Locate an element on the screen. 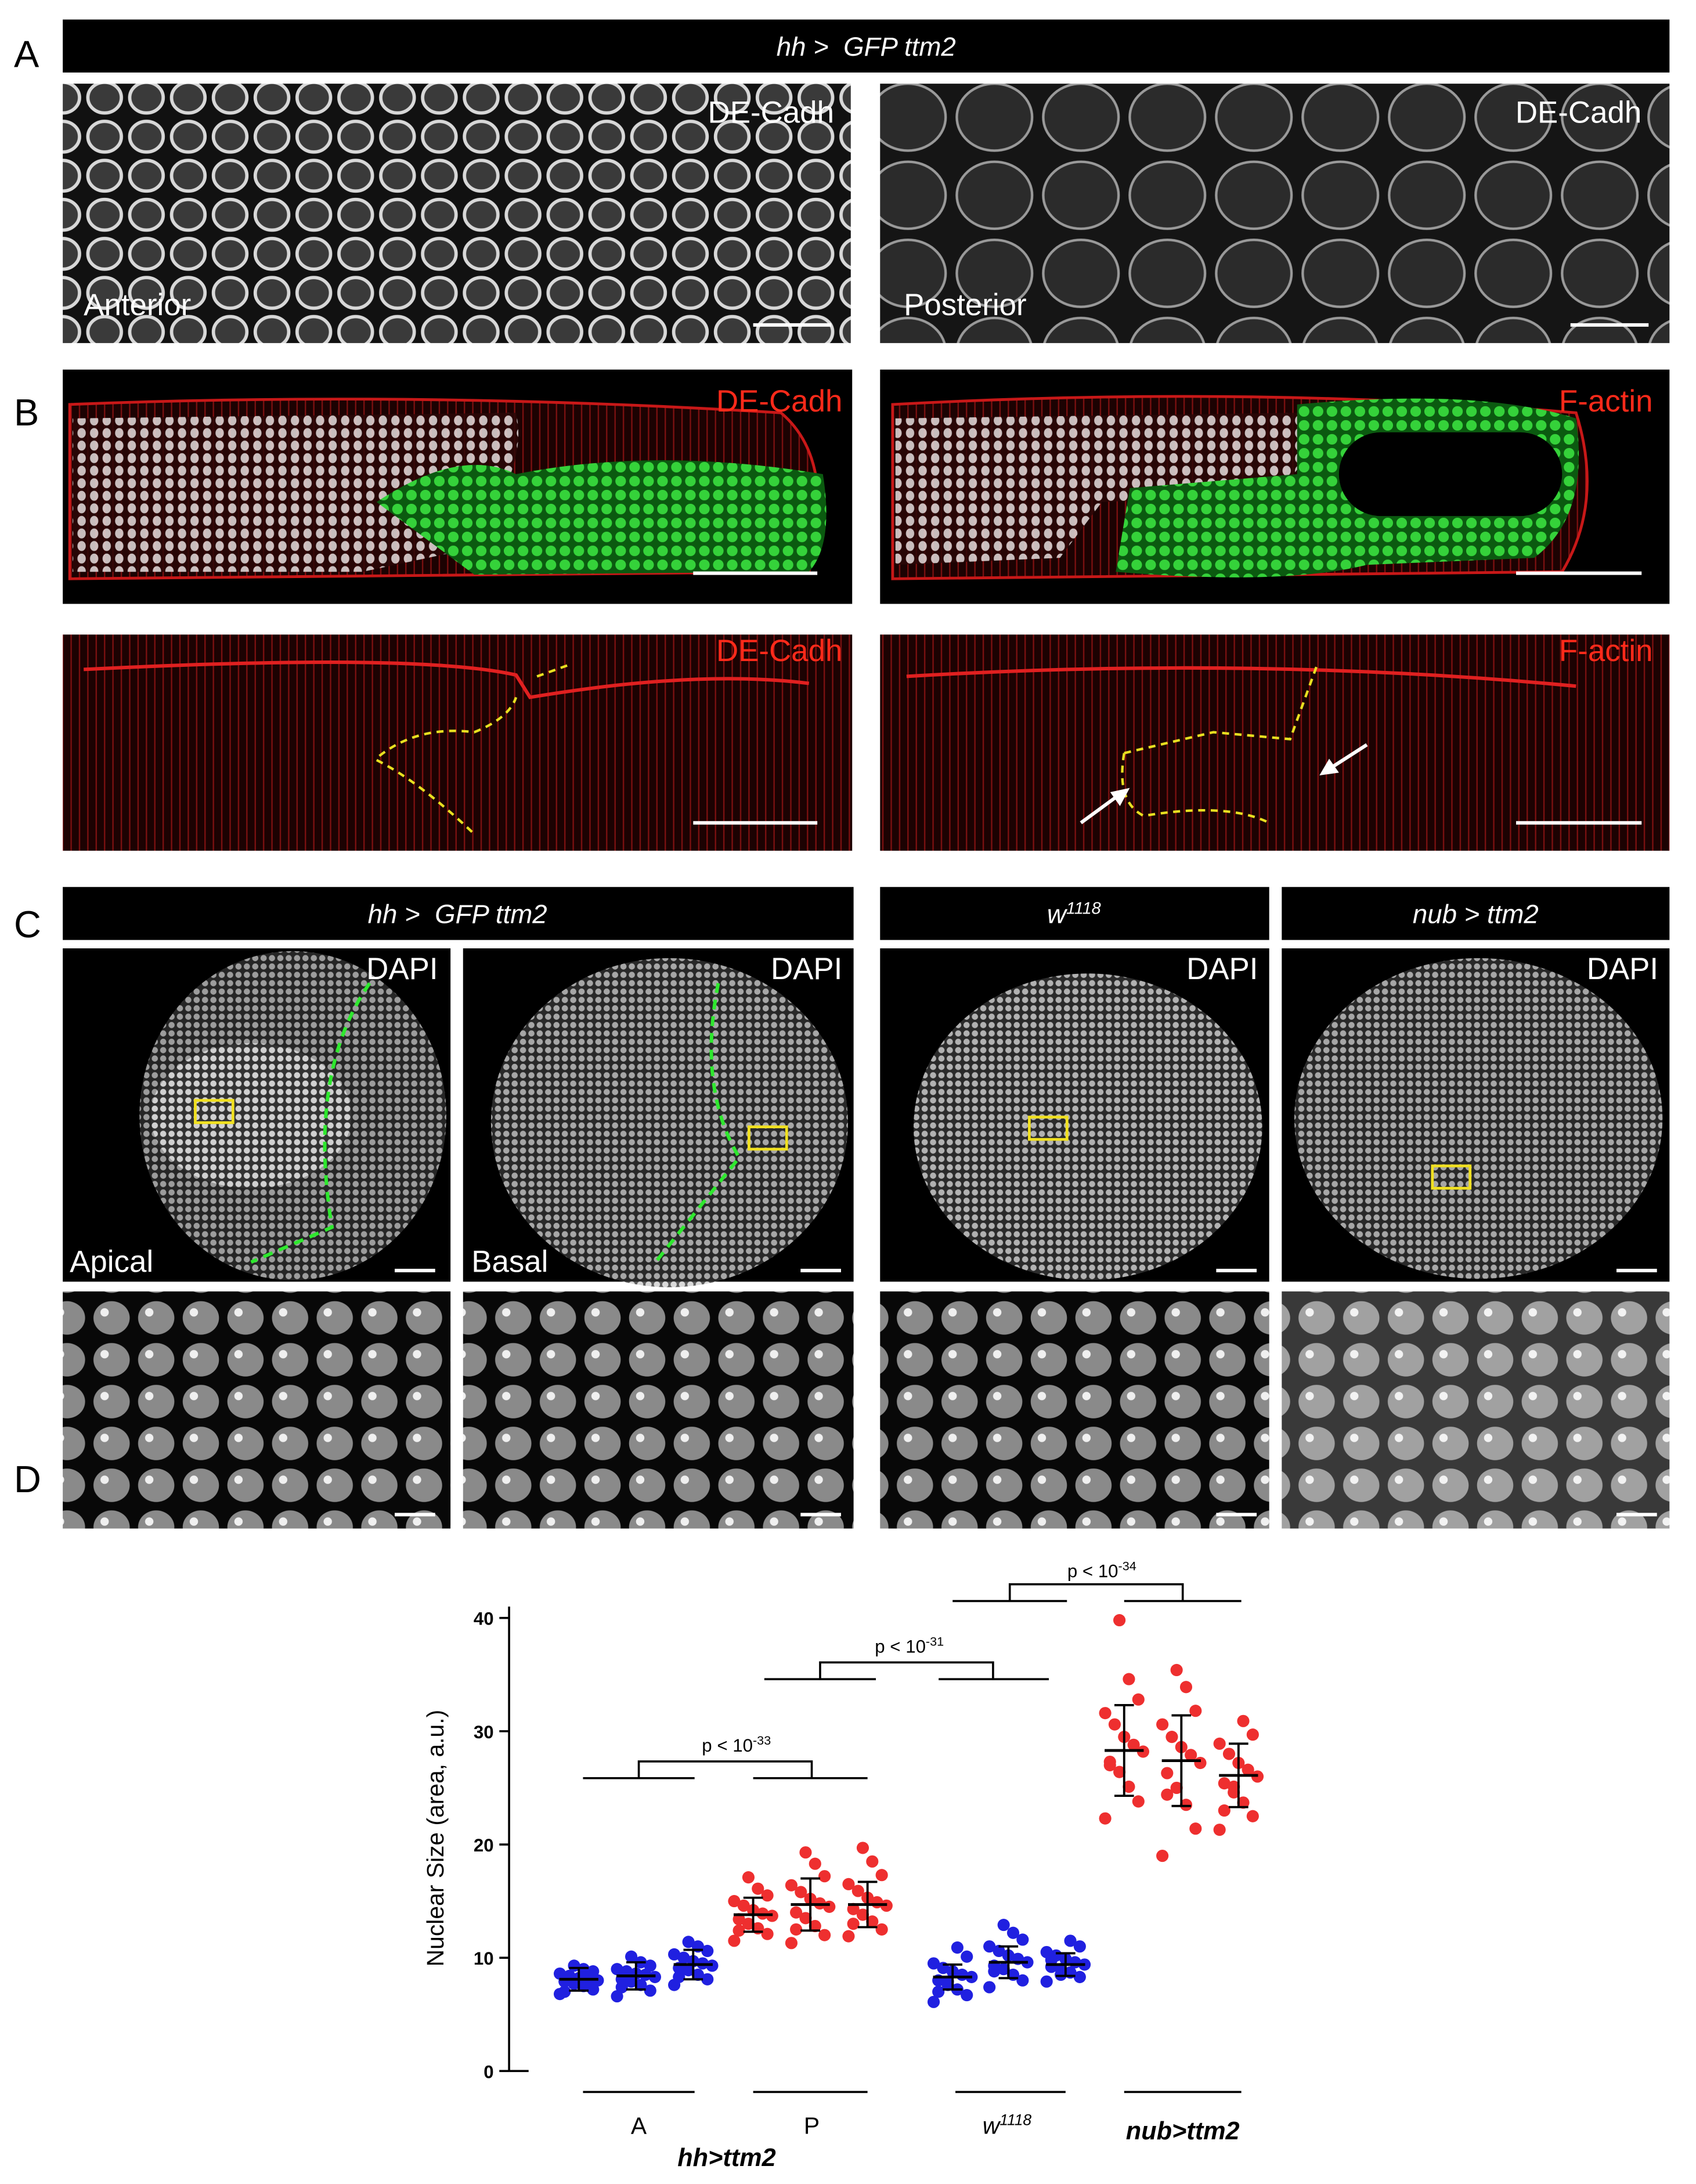 The width and height of the screenshot is (1696, 2184). stain-label: F-actin is located at coordinates (1606, 651).